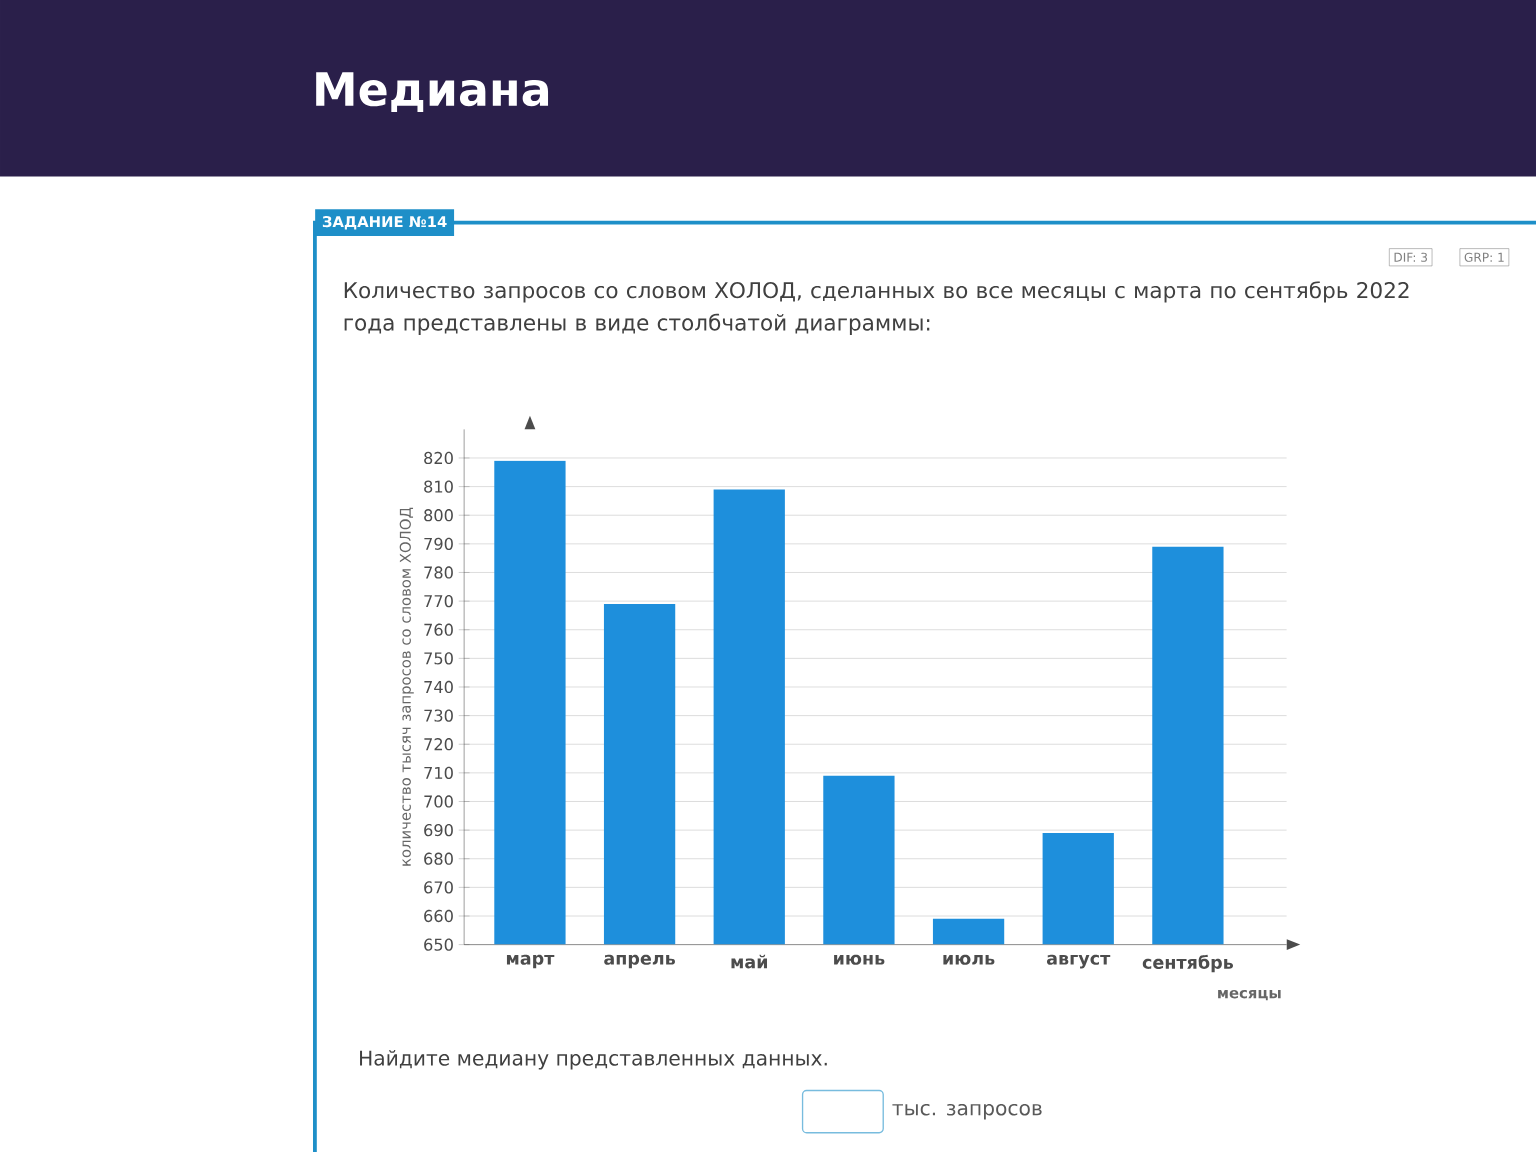 The height and width of the screenshot is (1152, 1536). I want to click on chart-subtitle: Количество запросов со словом ХОЛОД, сделанных во все месяцы с марта по сентябрь 2022 года представлены в виде столбчатой диаграммы:, so click(876, 308).